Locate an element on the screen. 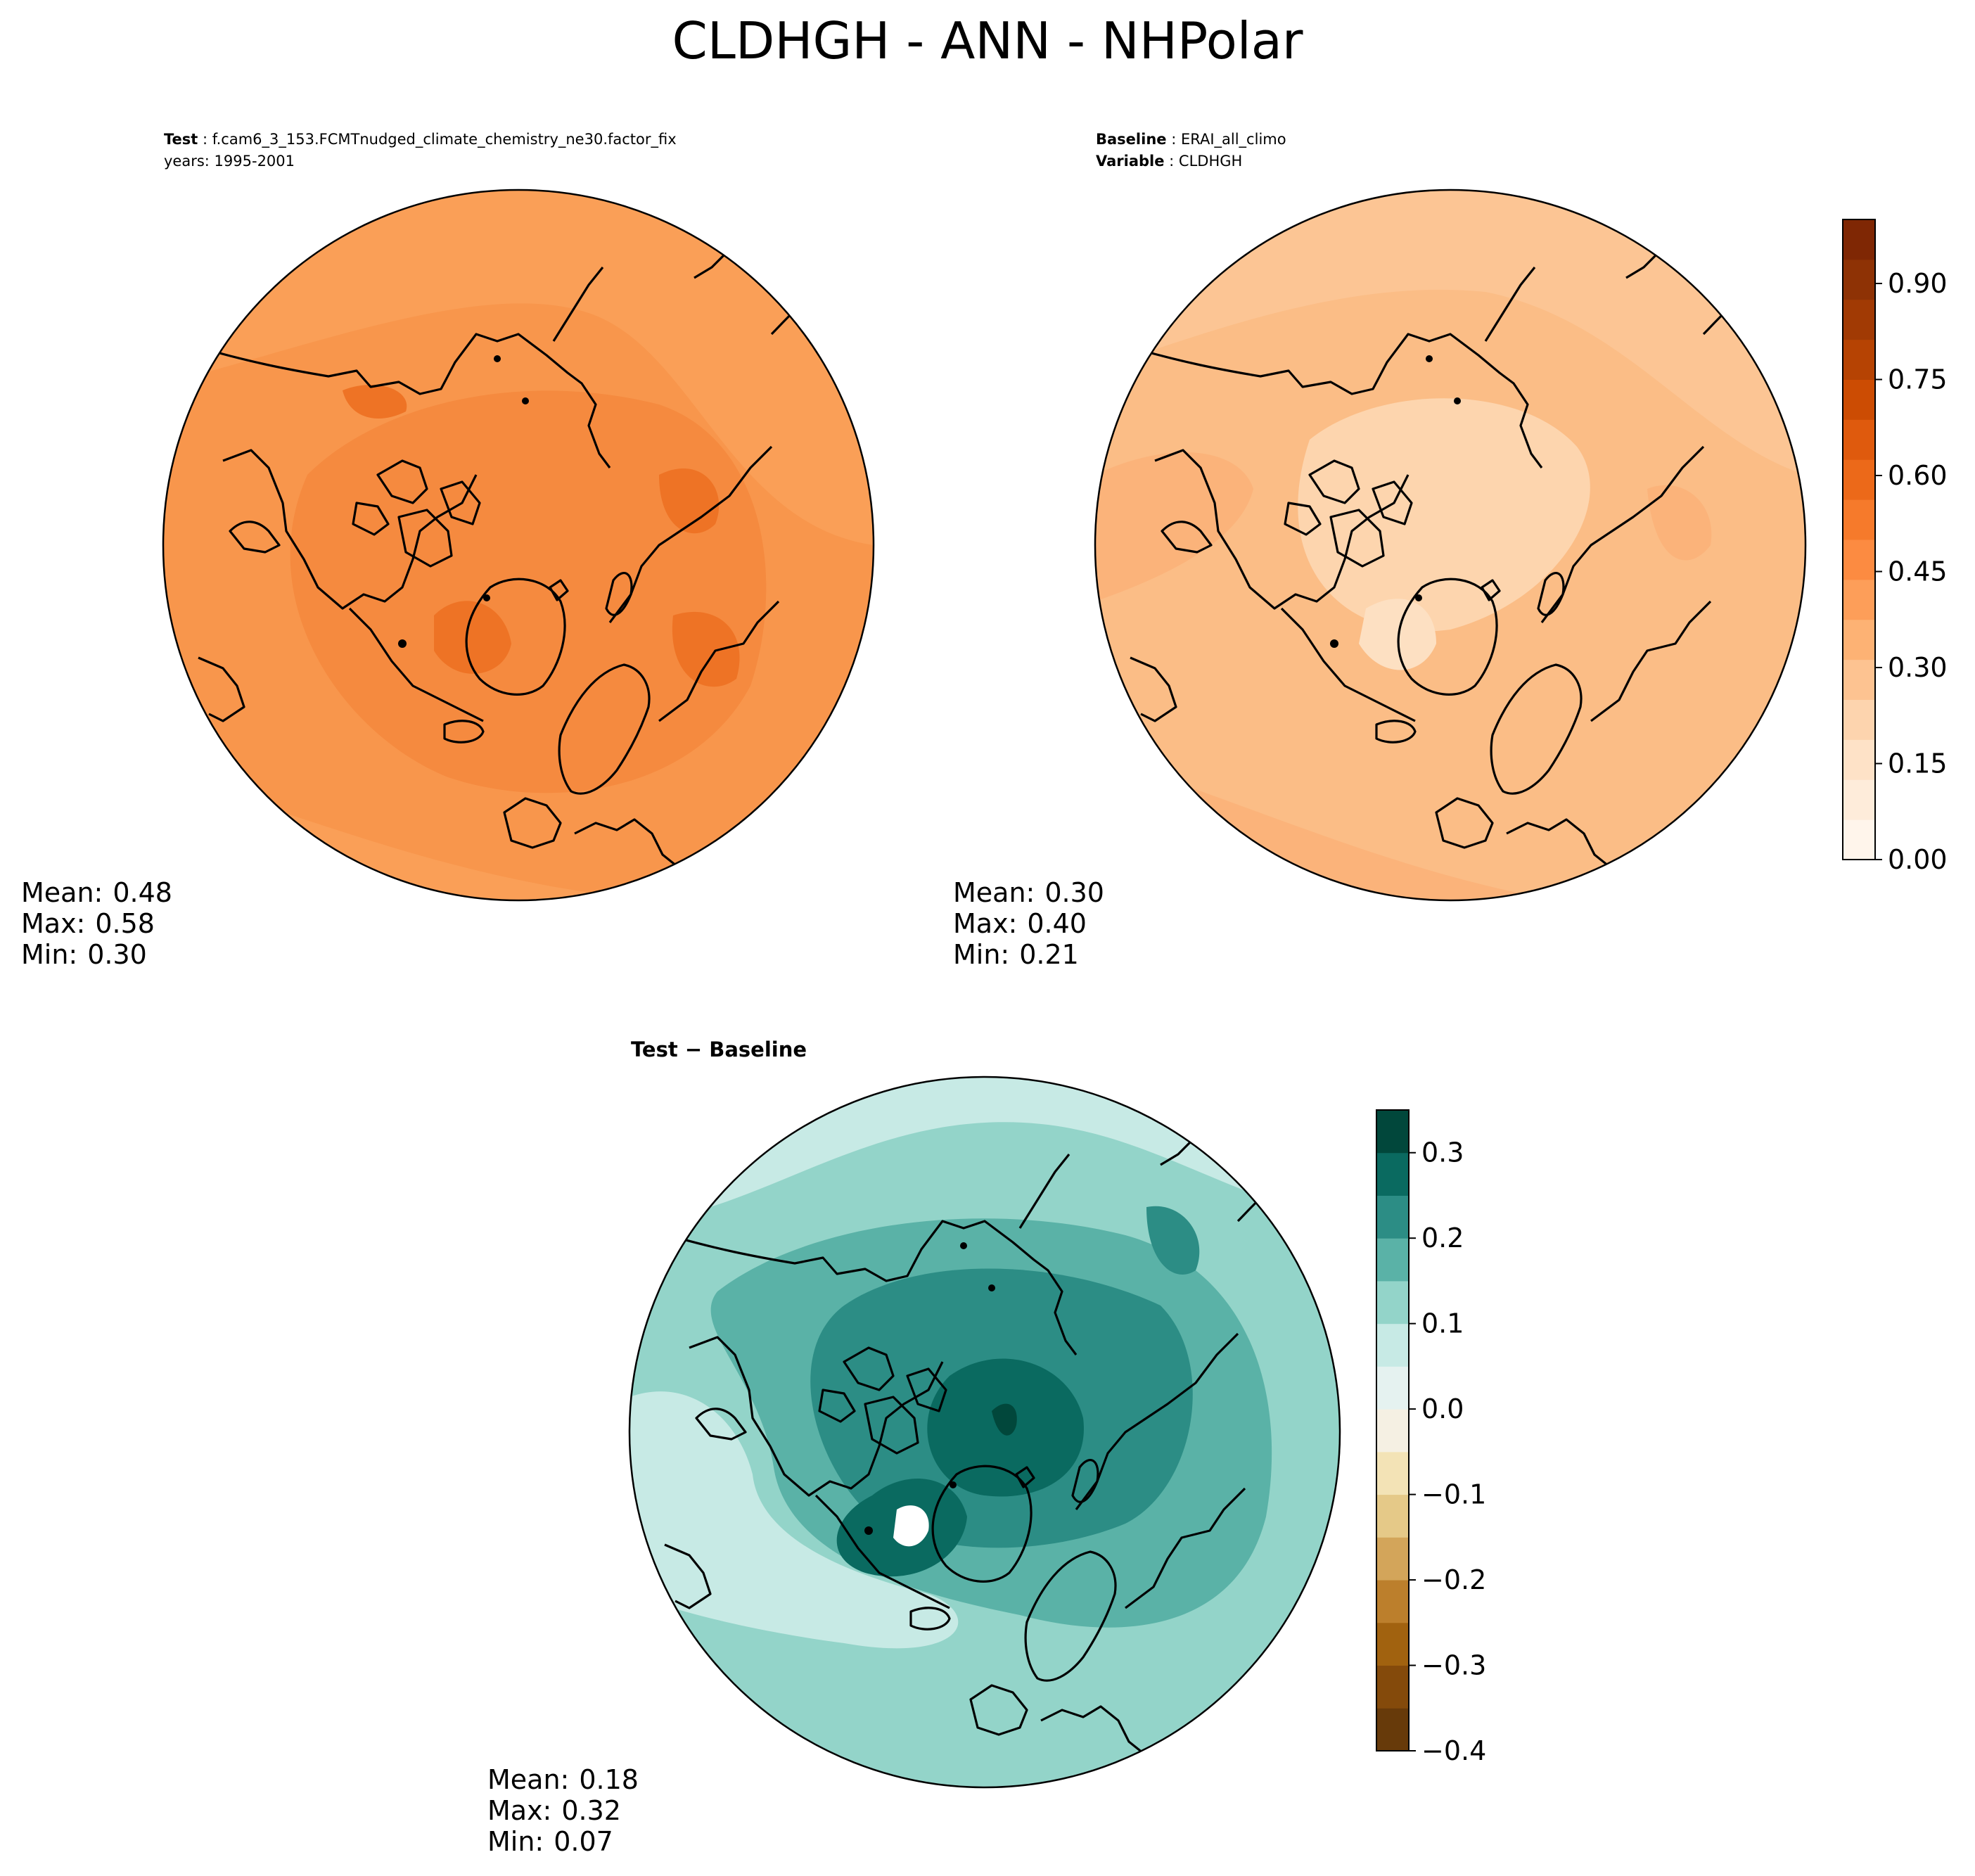  colorbar-tick-label: 0.2 is located at coordinates (1442, 1238).